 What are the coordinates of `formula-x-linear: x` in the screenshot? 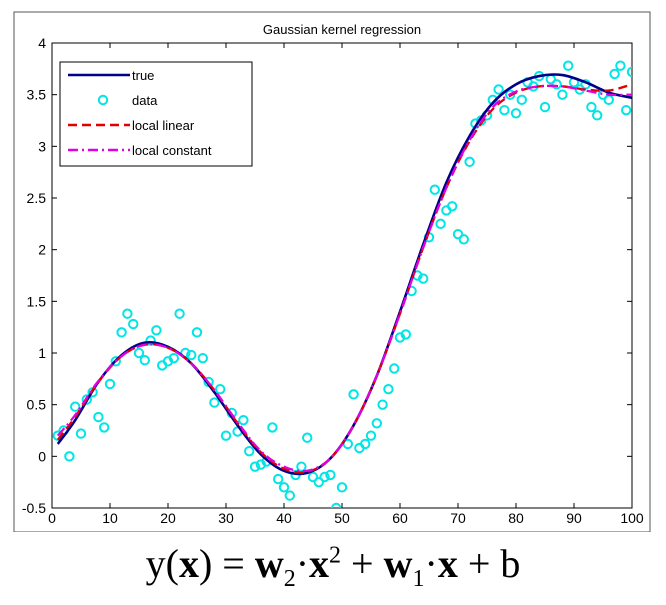 It's located at (447, 563).